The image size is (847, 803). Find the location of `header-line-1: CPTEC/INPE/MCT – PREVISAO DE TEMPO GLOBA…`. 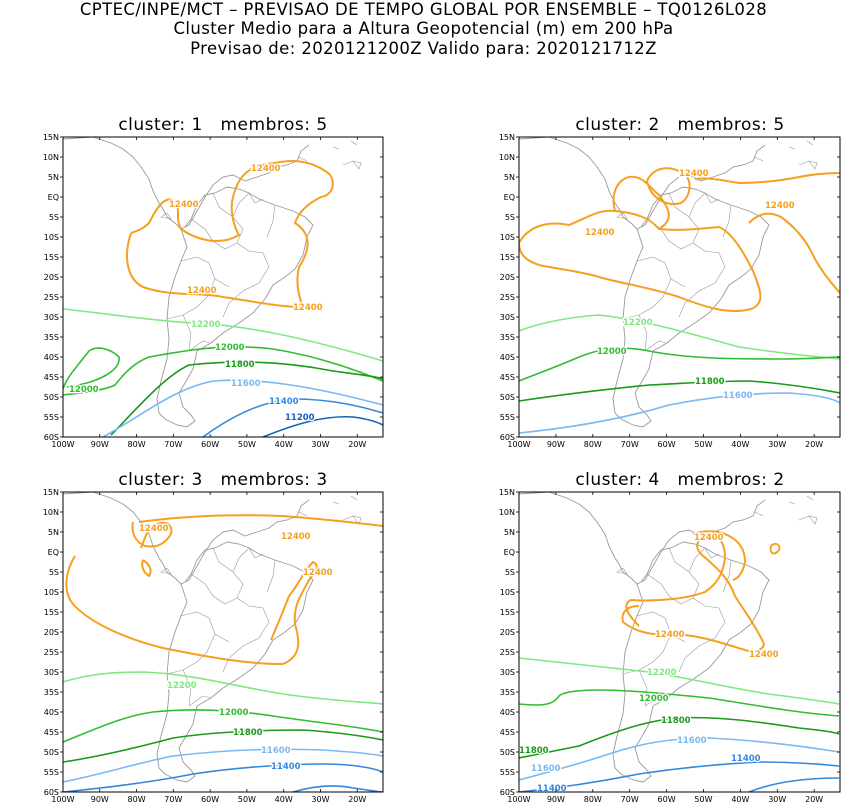

header-line-1: CPTEC/INPE/MCT – PREVISAO DE TEMPO GLOBA… is located at coordinates (423, 9).